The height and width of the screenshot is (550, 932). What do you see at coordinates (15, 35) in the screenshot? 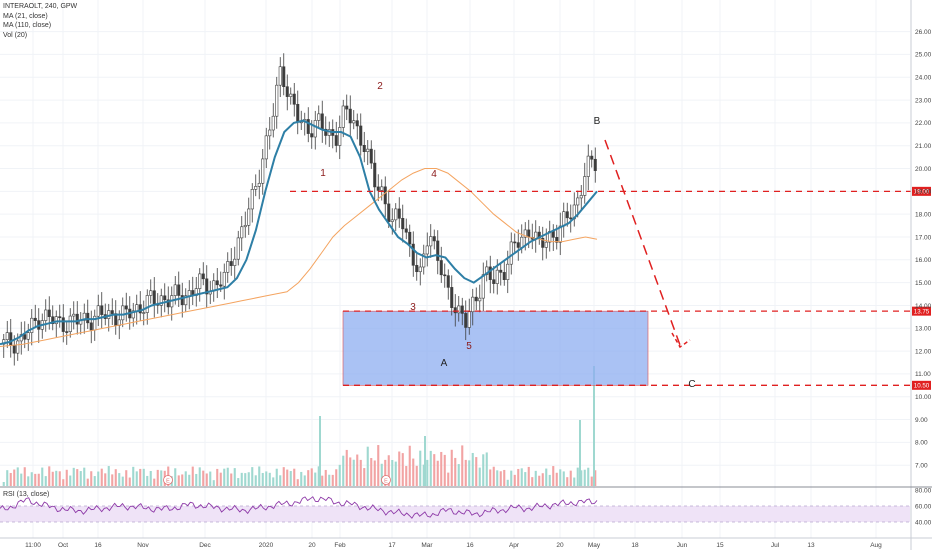
I see `vol-legend: Vol (20)` at bounding box center [15, 35].